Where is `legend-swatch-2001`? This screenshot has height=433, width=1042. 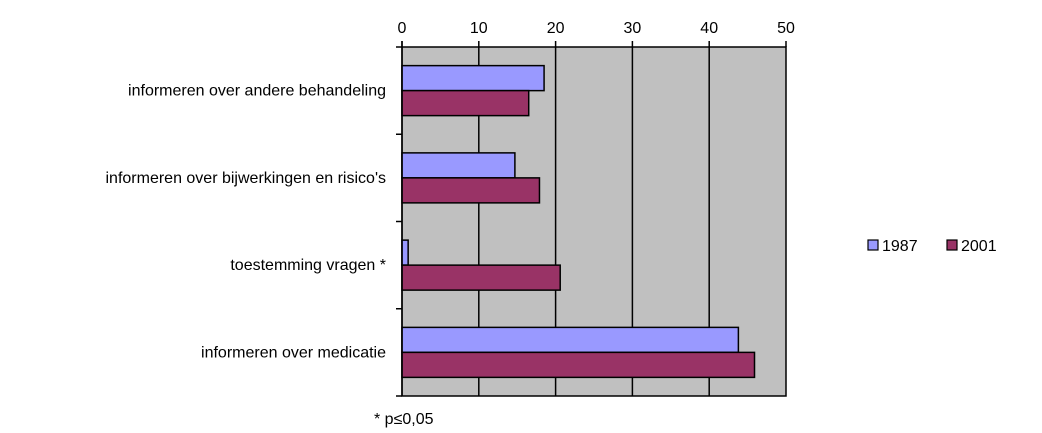
legend-swatch-2001 is located at coordinates (952, 245).